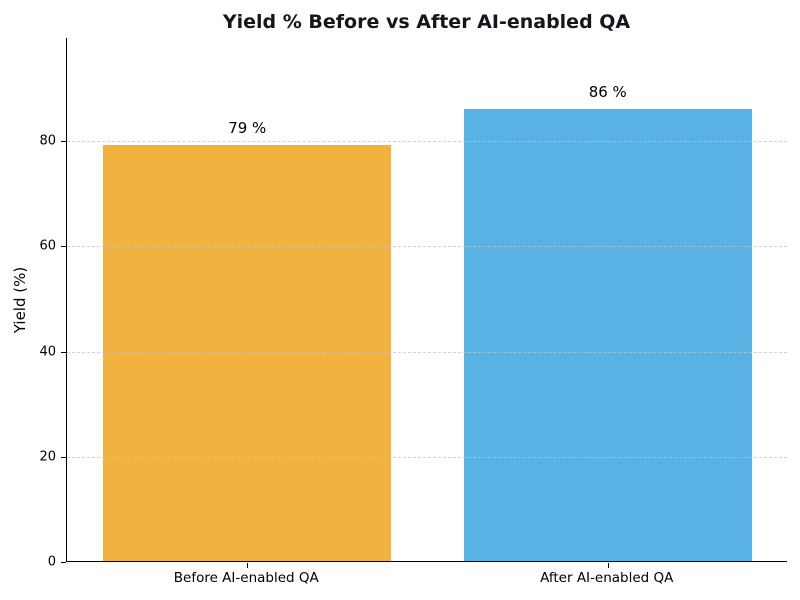  Describe the element at coordinates (607, 91) in the screenshot. I see `bar-value-label-1: 86 %` at that location.